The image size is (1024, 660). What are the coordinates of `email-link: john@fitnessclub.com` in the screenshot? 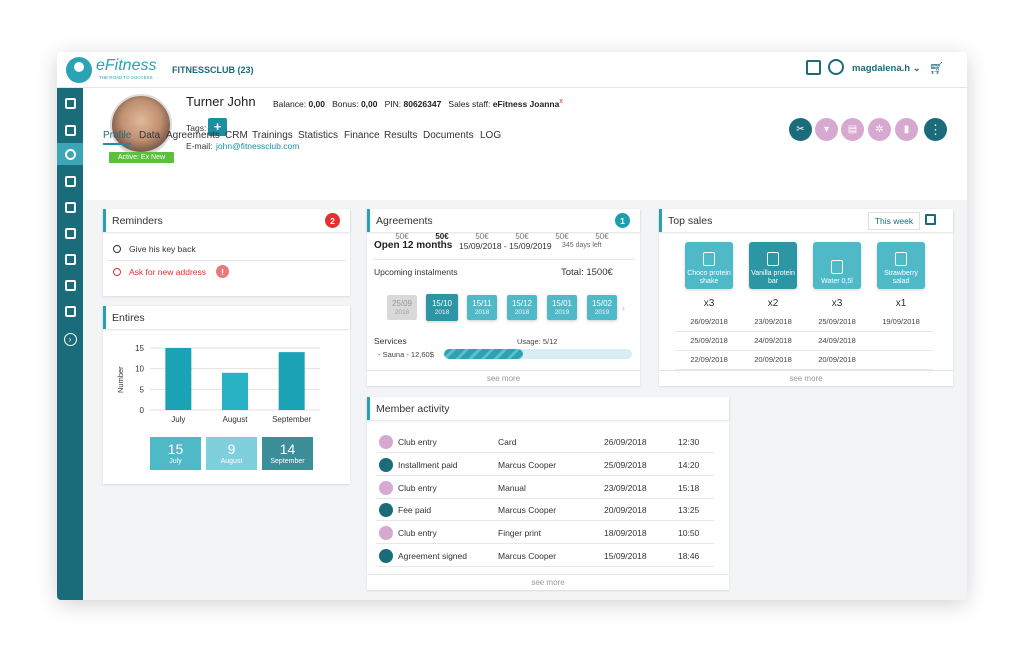 It's located at (258, 146).